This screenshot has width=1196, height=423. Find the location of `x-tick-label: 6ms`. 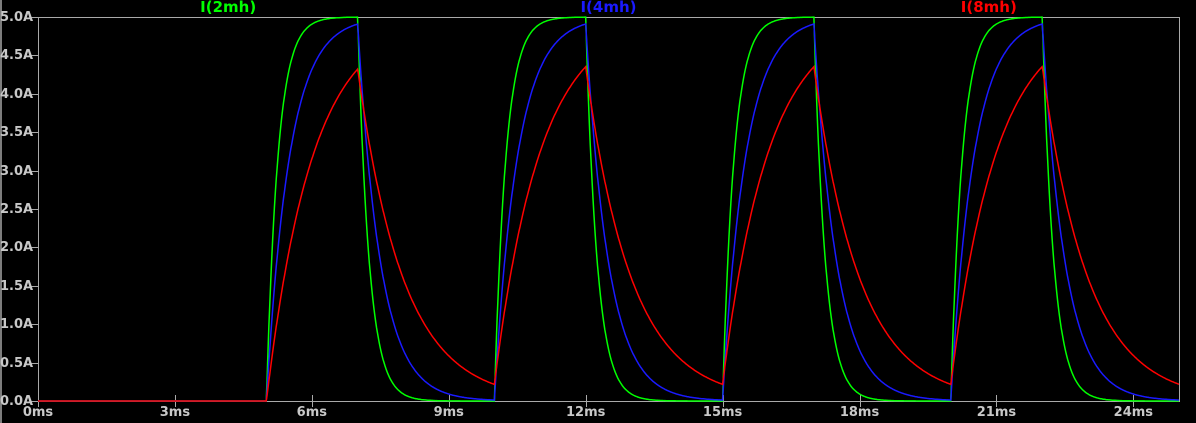

x-tick-label: 6ms is located at coordinates (311, 412).